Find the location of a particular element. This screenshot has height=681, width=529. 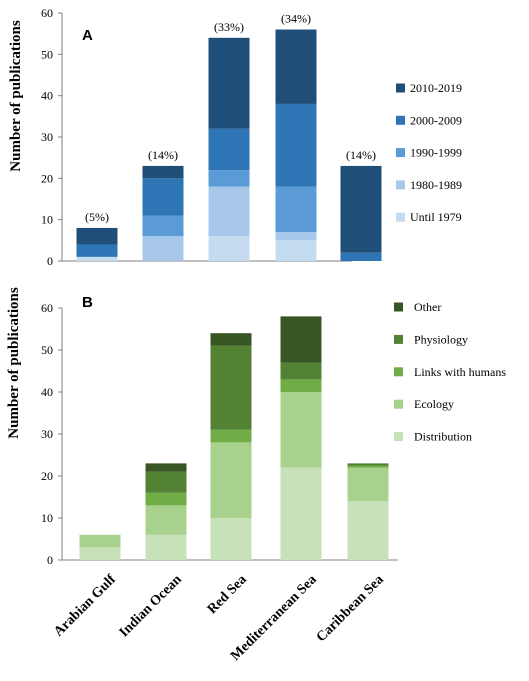

panel-a-bar-red-sea-1980-1989 is located at coordinates (229, 211).